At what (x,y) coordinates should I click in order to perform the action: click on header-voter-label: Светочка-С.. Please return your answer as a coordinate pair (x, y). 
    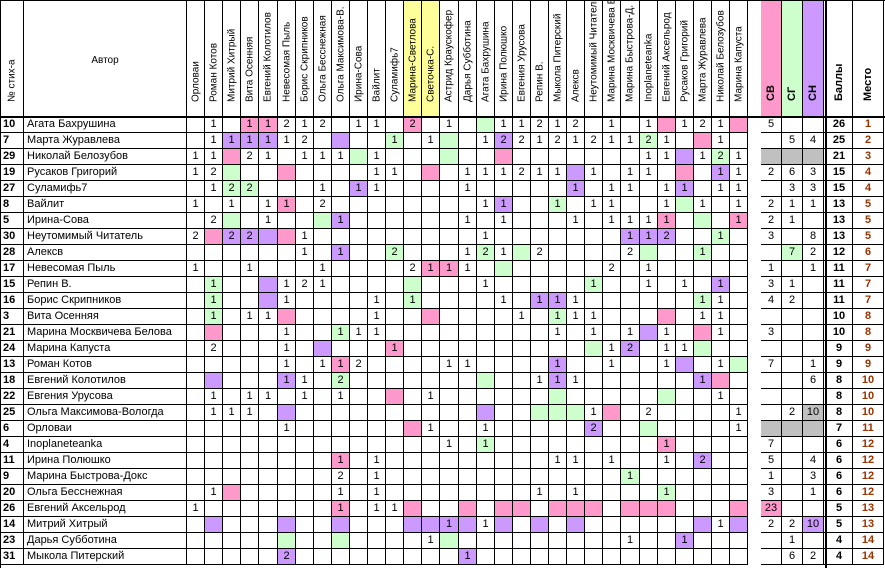
    Looking at the image, I should click on (430, 73).